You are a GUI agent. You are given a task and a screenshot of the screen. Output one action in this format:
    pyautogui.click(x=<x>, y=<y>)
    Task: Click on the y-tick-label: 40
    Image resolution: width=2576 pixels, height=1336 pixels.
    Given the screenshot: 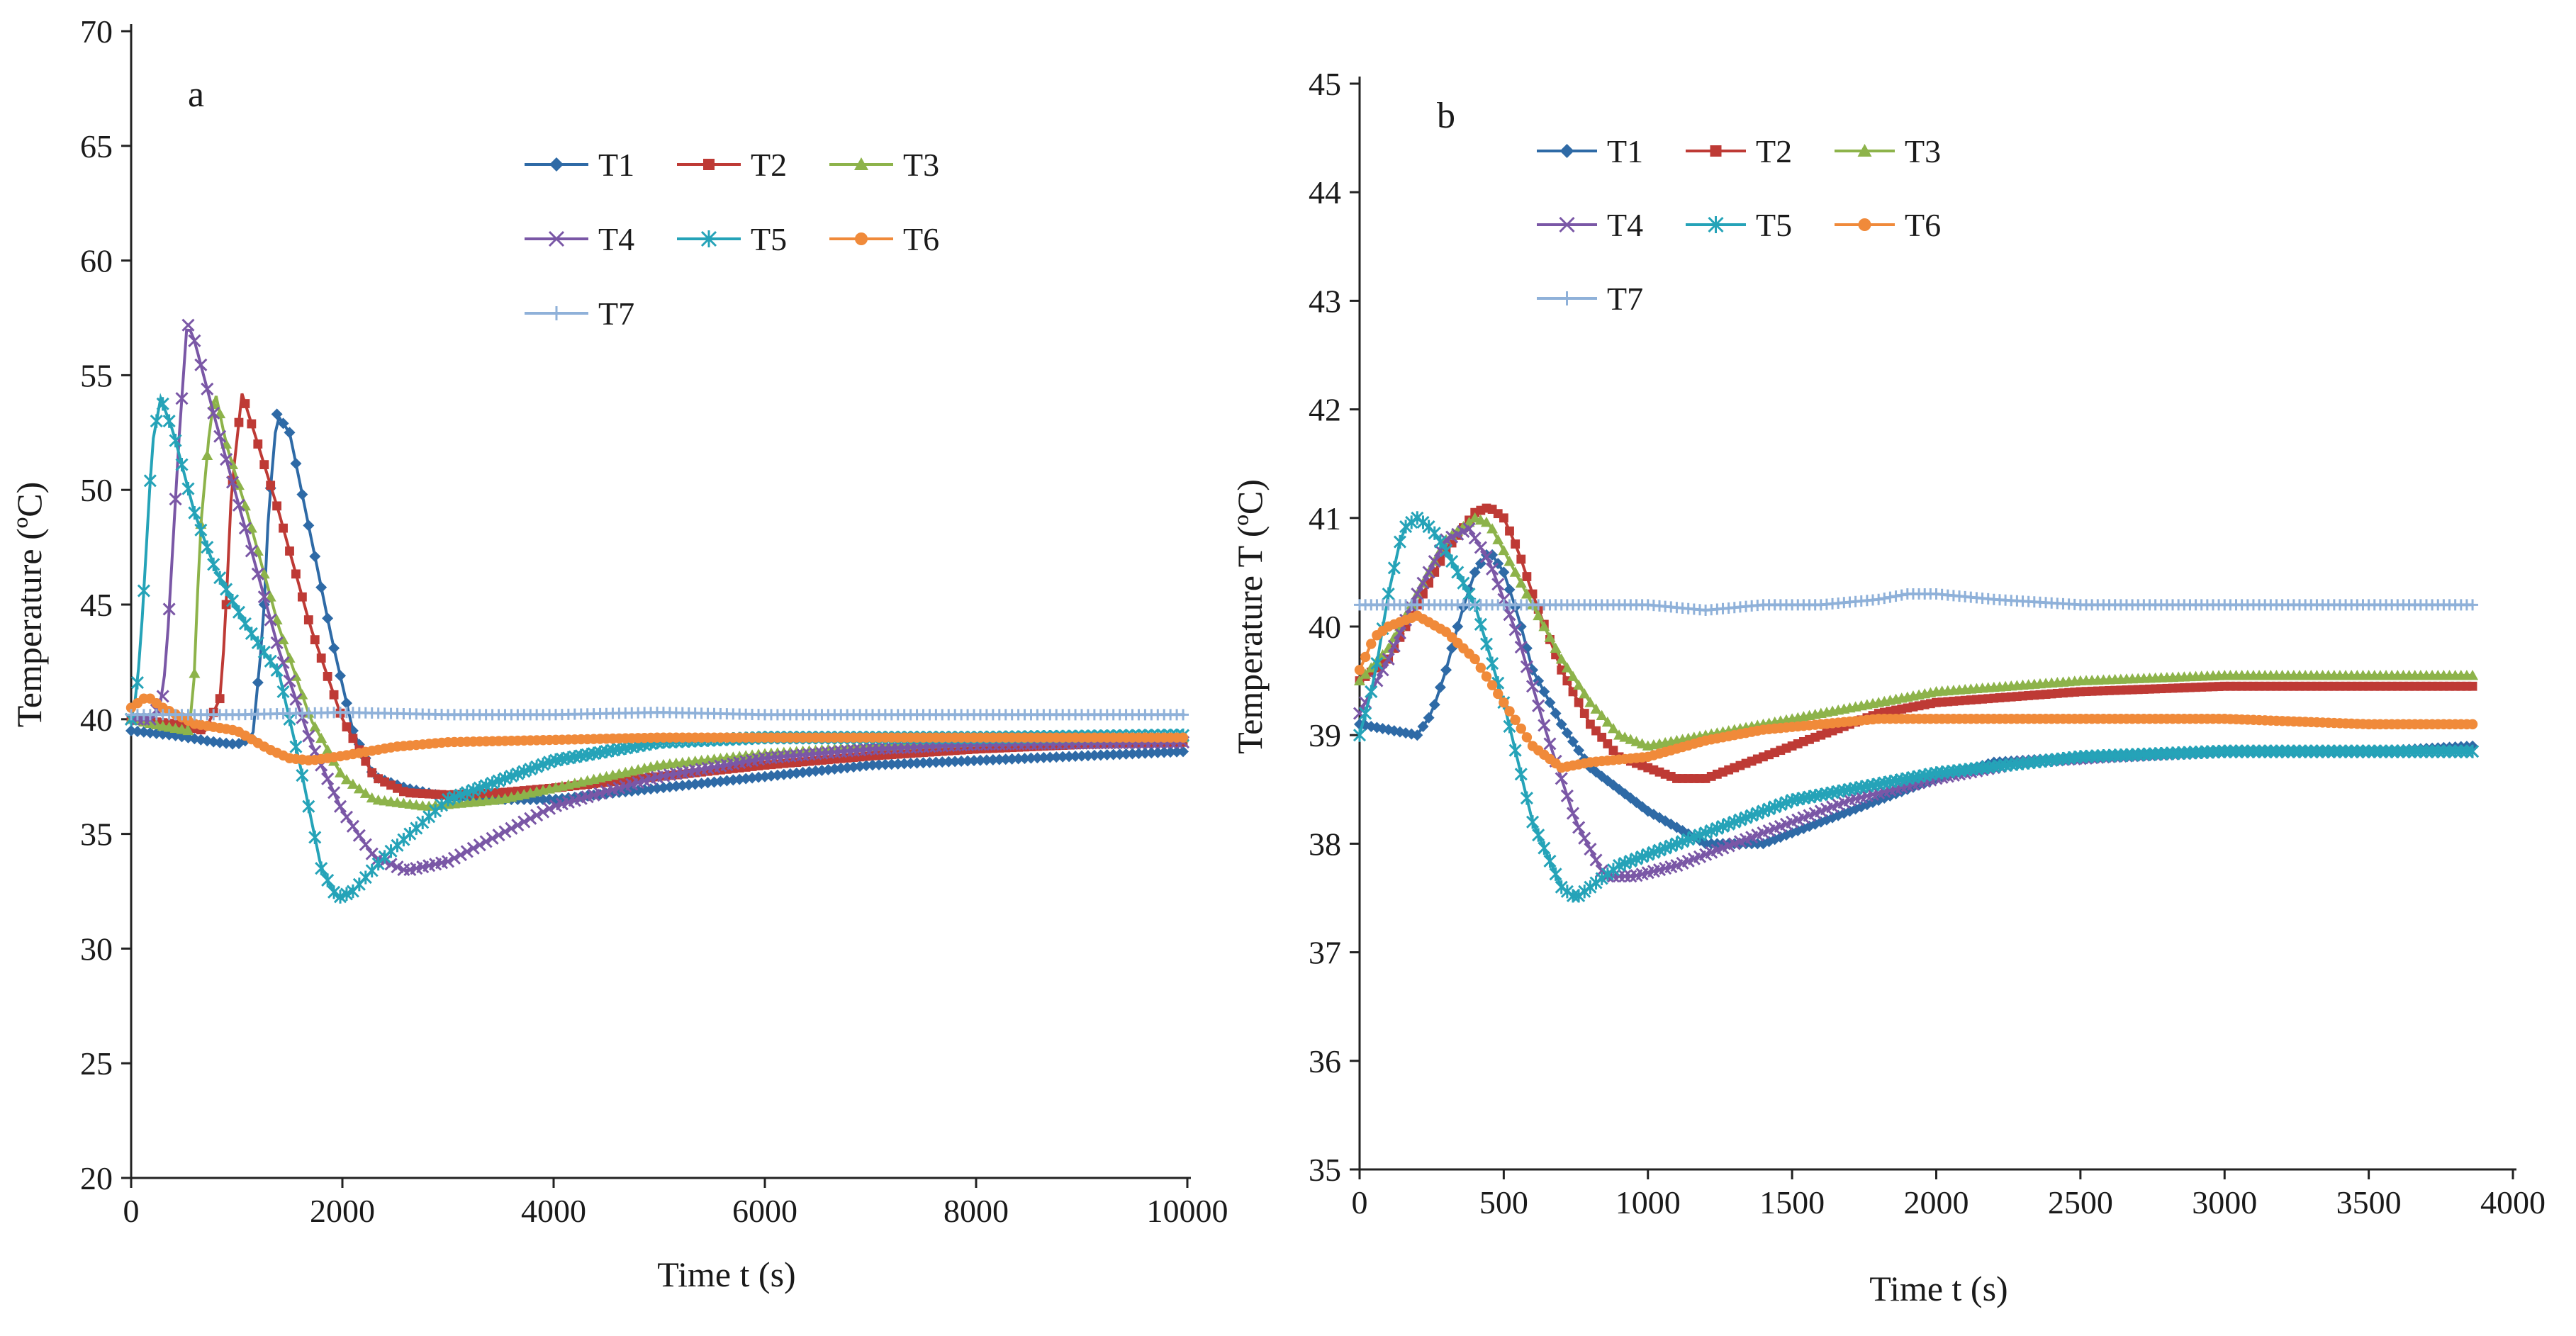 What is the action you would take?
    pyautogui.click(x=97, y=720)
    